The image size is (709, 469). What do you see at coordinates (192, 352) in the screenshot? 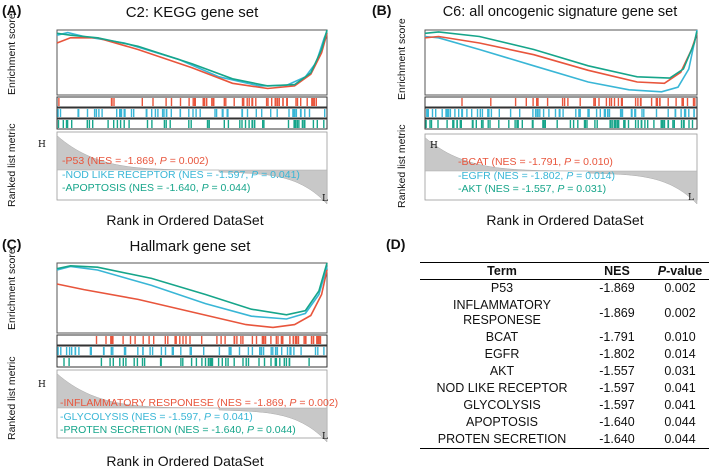
I see `panel-c-gsea-plot` at bounding box center [192, 352].